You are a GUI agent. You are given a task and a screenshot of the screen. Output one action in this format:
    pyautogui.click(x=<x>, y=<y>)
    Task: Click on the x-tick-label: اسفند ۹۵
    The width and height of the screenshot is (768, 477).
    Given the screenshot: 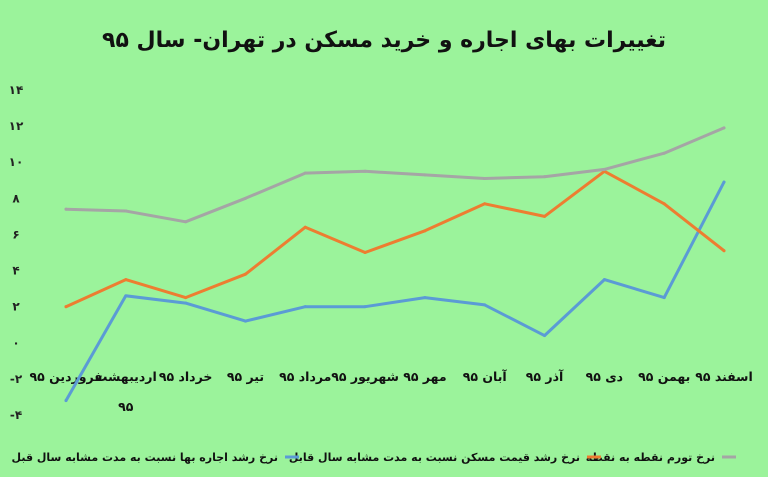 What is the action you would take?
    pyautogui.click(x=724, y=376)
    